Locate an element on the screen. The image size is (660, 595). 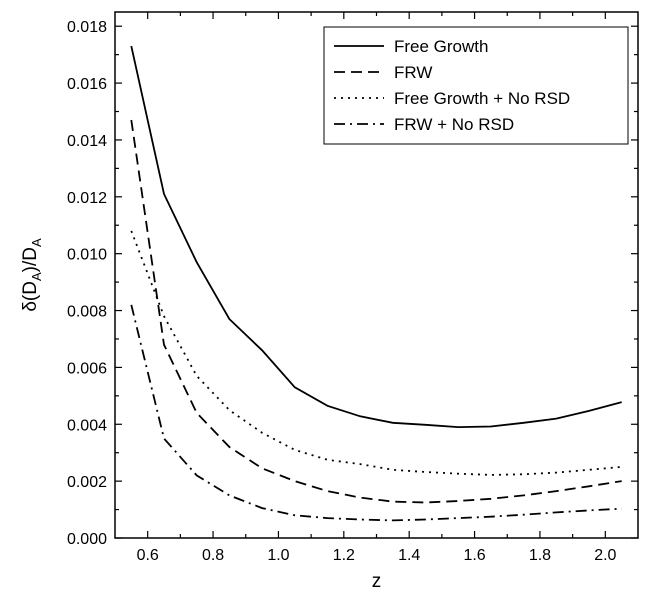
y-tick-label: 0.008 is located at coordinates (87, 312).